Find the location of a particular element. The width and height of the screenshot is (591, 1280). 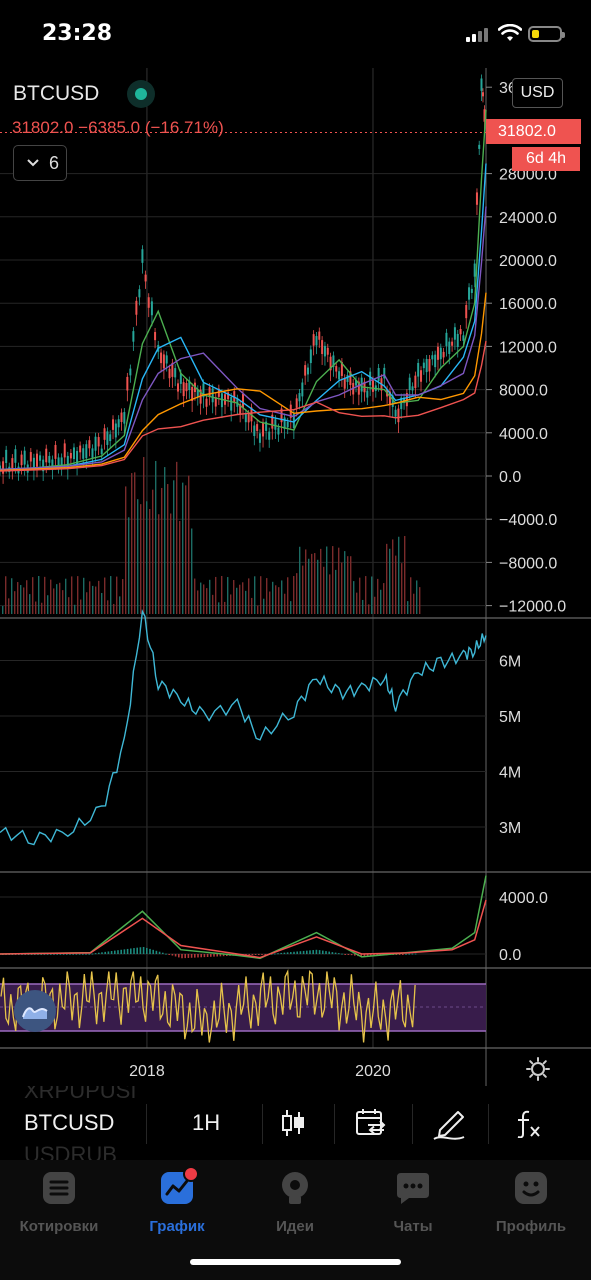

settings-icon is located at coordinates (538, 1069).